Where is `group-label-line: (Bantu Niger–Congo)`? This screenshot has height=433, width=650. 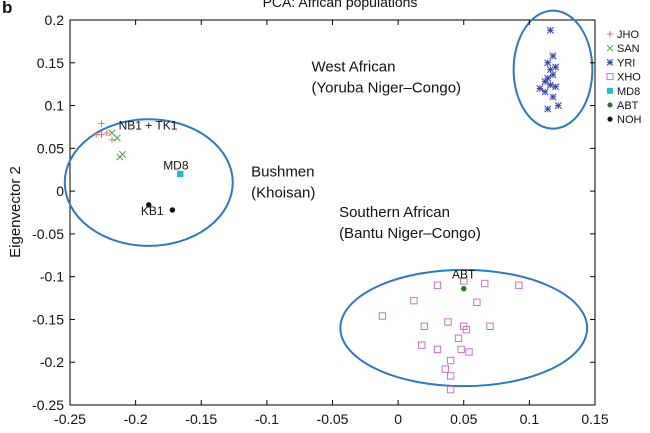
group-label-line: (Bantu Niger–Congo) is located at coordinates (410, 233).